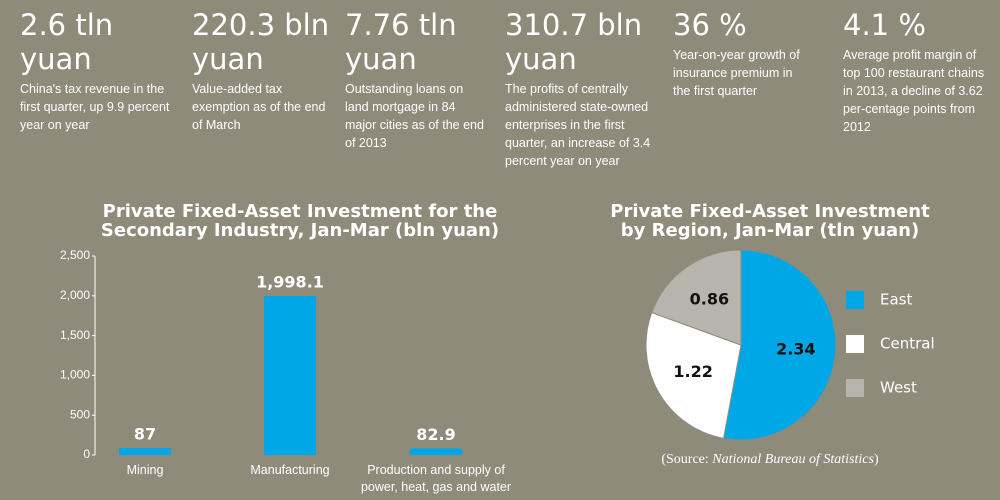 This screenshot has height=500, width=1000. I want to click on y-tick-label: 0, so click(86, 454).